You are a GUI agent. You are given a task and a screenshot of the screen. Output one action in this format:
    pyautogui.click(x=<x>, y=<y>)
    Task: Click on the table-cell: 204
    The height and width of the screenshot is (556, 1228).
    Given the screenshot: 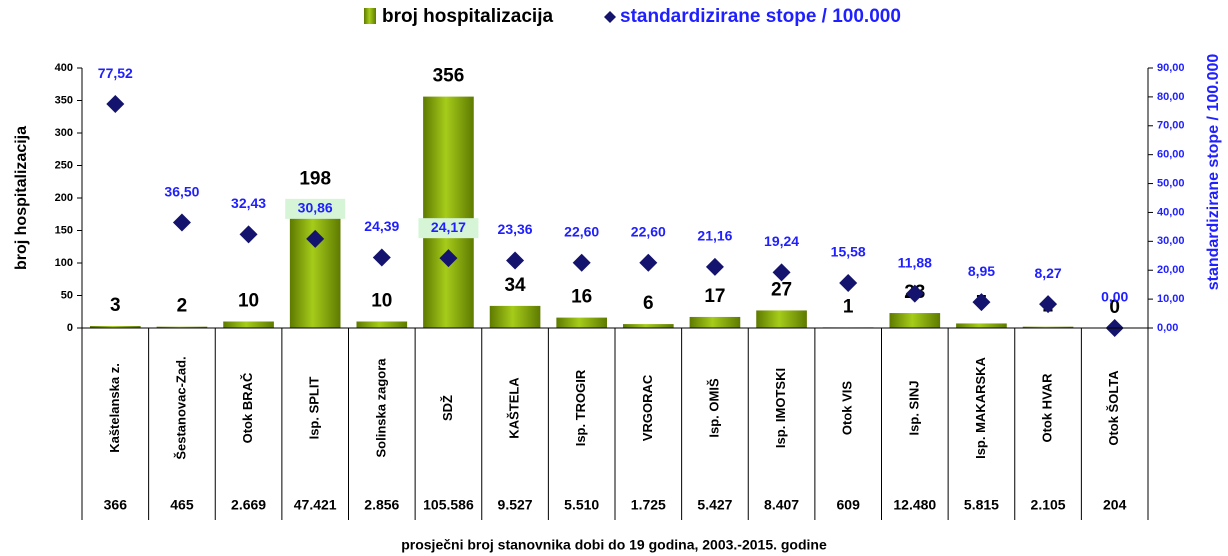 What is the action you would take?
    pyautogui.click(x=1115, y=505)
    